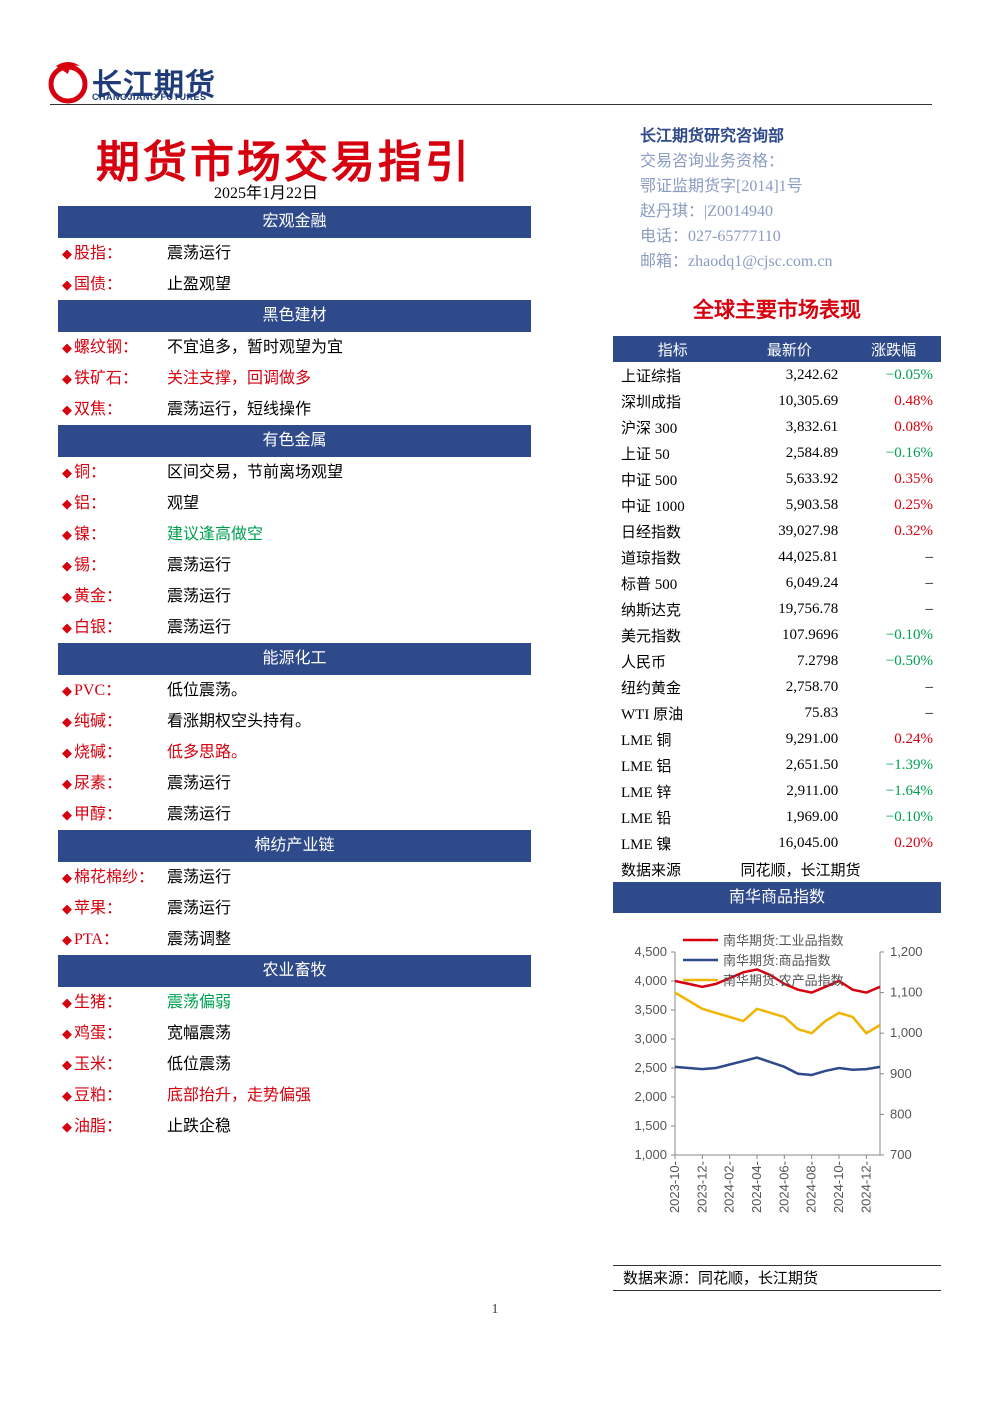 The height and width of the screenshot is (1403, 992). What do you see at coordinates (294, 1064) in the screenshot?
I see `item-row: 玉米： 低位震荡` at bounding box center [294, 1064].